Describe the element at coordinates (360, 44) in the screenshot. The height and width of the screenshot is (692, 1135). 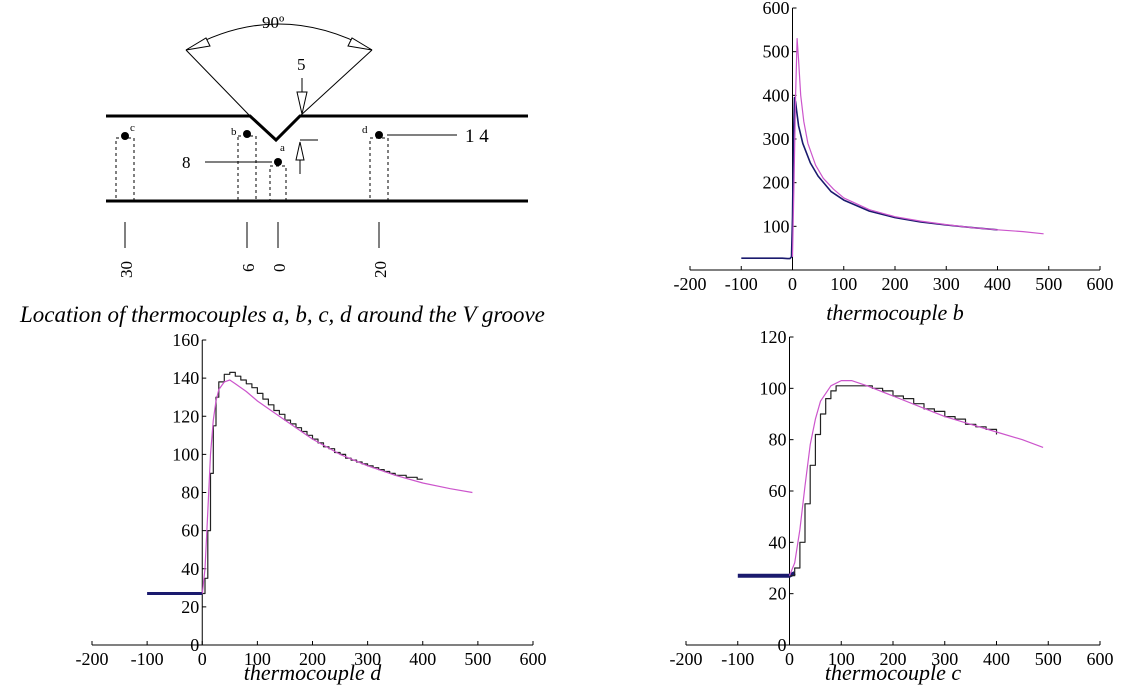
I see `angle-arrow-right-icon` at that location.